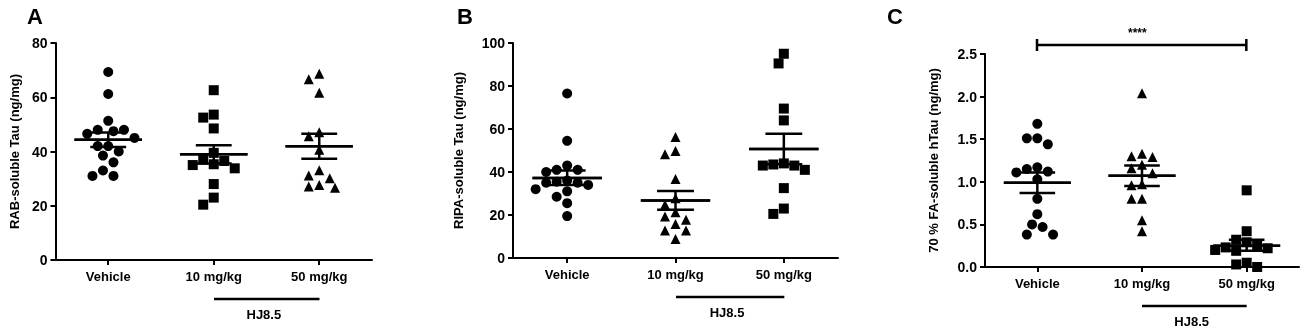  I want to click on y-tick-label: 0.0, so click(967, 267).